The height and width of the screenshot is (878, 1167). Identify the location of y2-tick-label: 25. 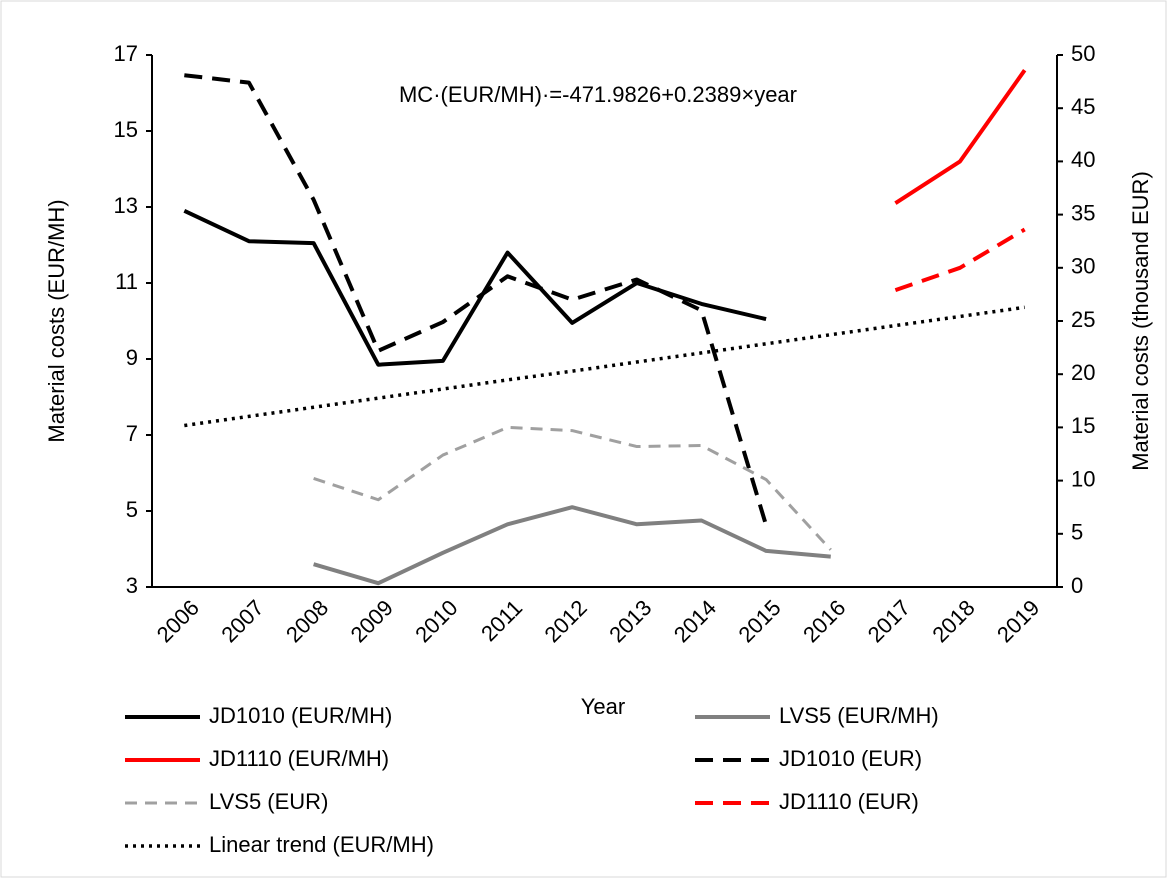
(1083, 319).